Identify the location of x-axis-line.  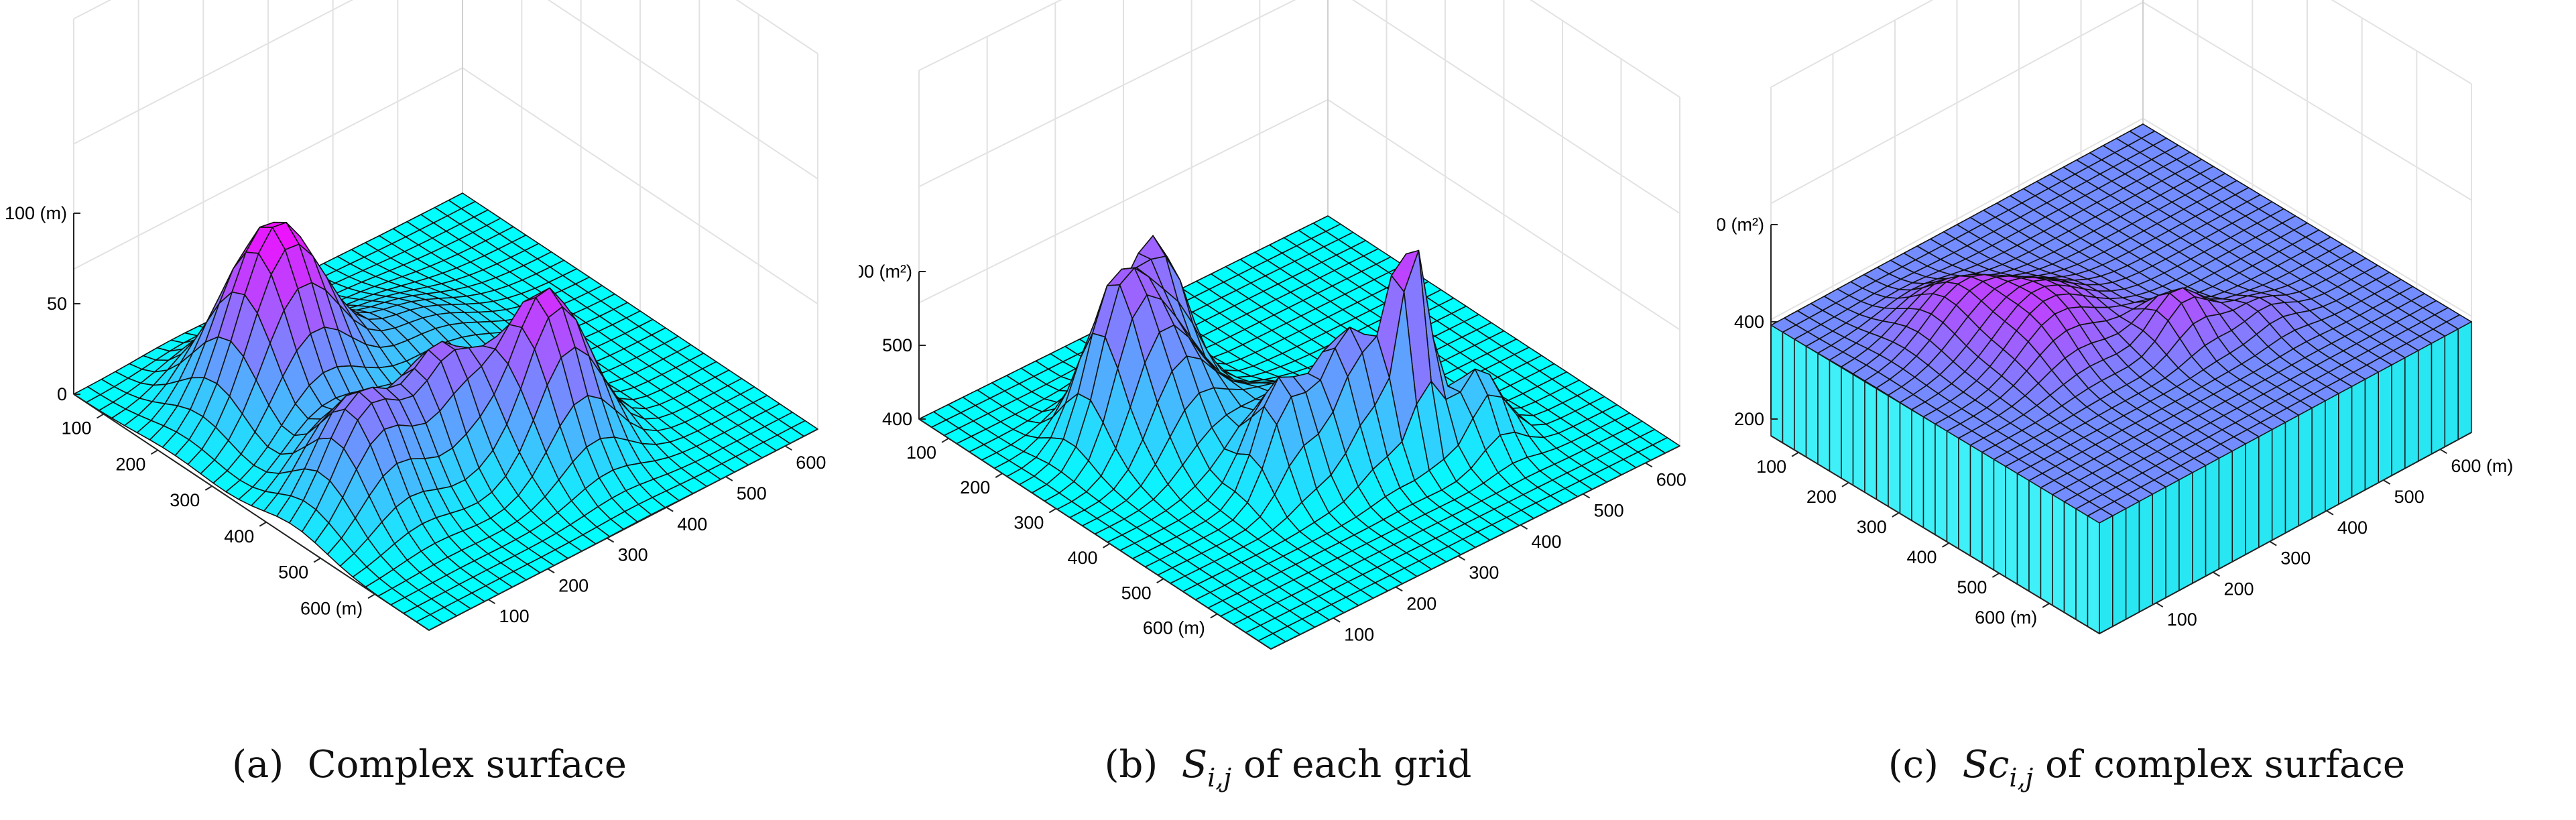
(623, 529).